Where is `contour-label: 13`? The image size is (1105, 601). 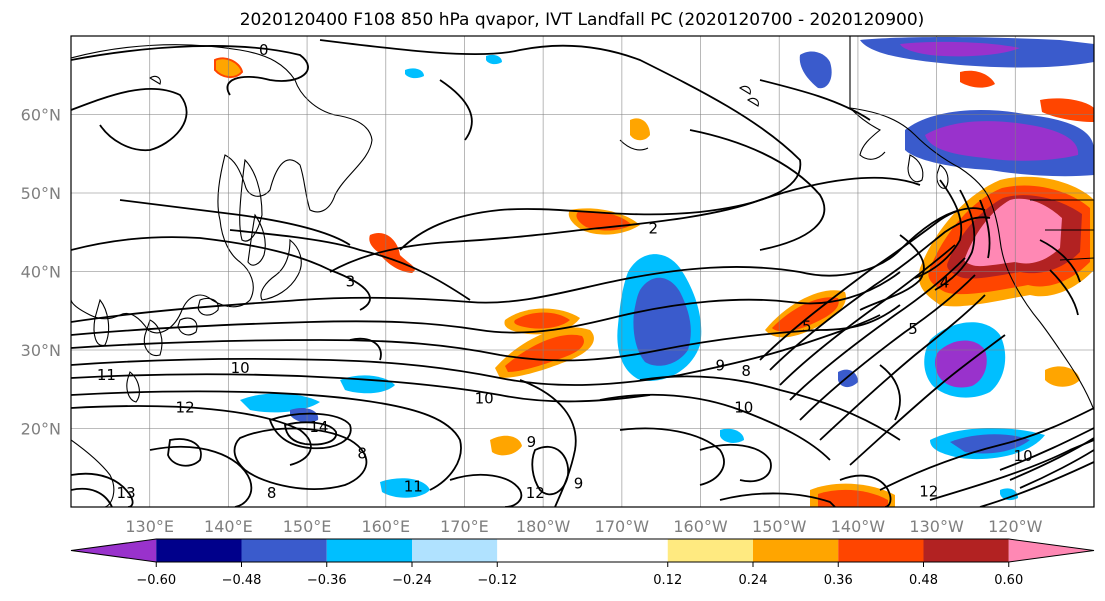
contour-label: 13 is located at coordinates (126, 493).